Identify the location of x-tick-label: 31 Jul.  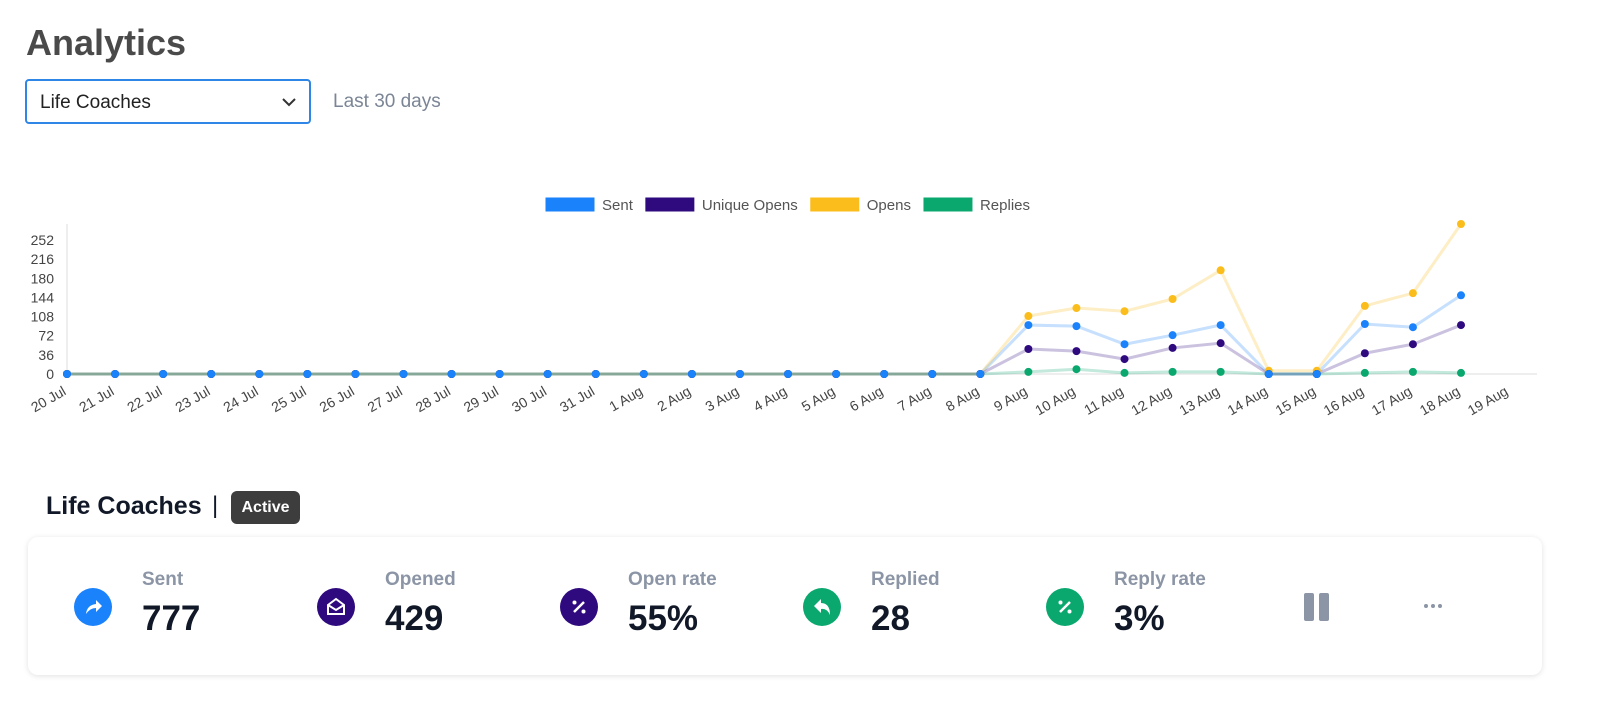
(577, 399).